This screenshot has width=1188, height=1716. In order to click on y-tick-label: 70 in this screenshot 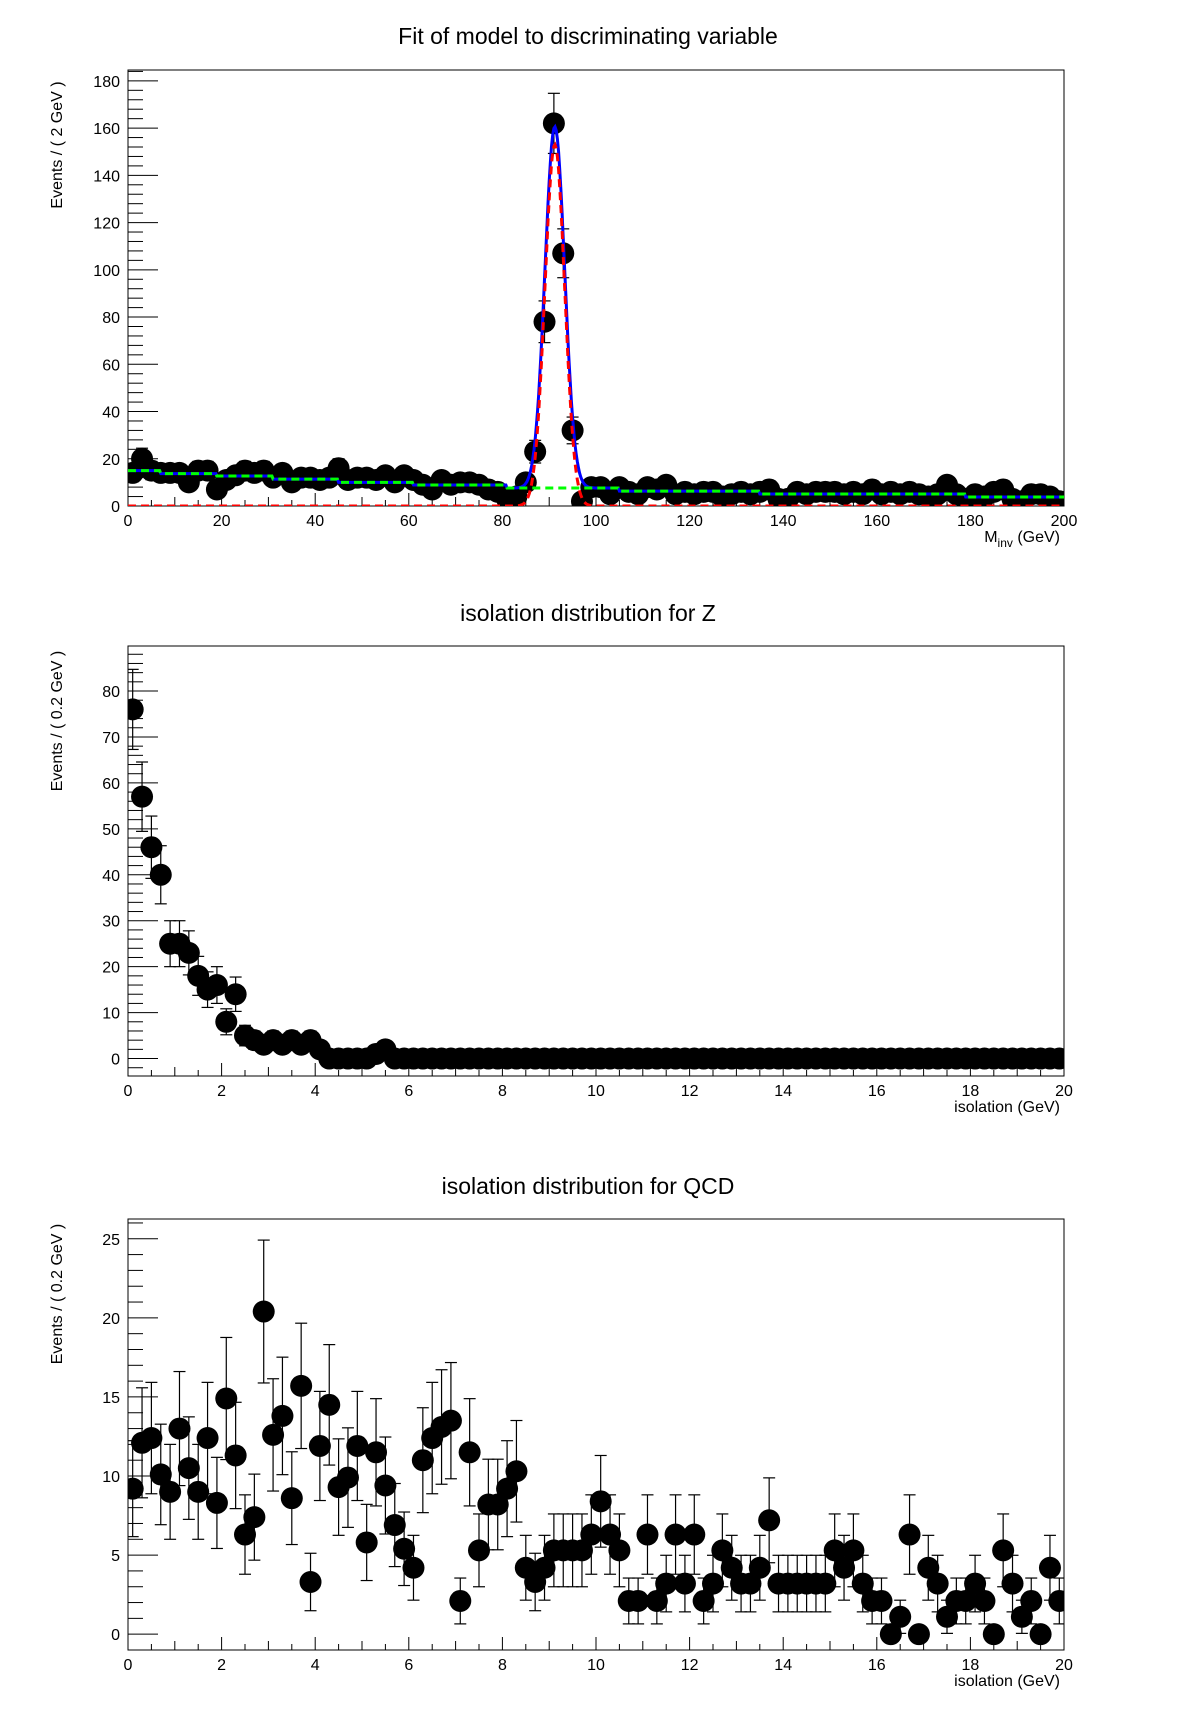, I will do `click(111, 738)`.